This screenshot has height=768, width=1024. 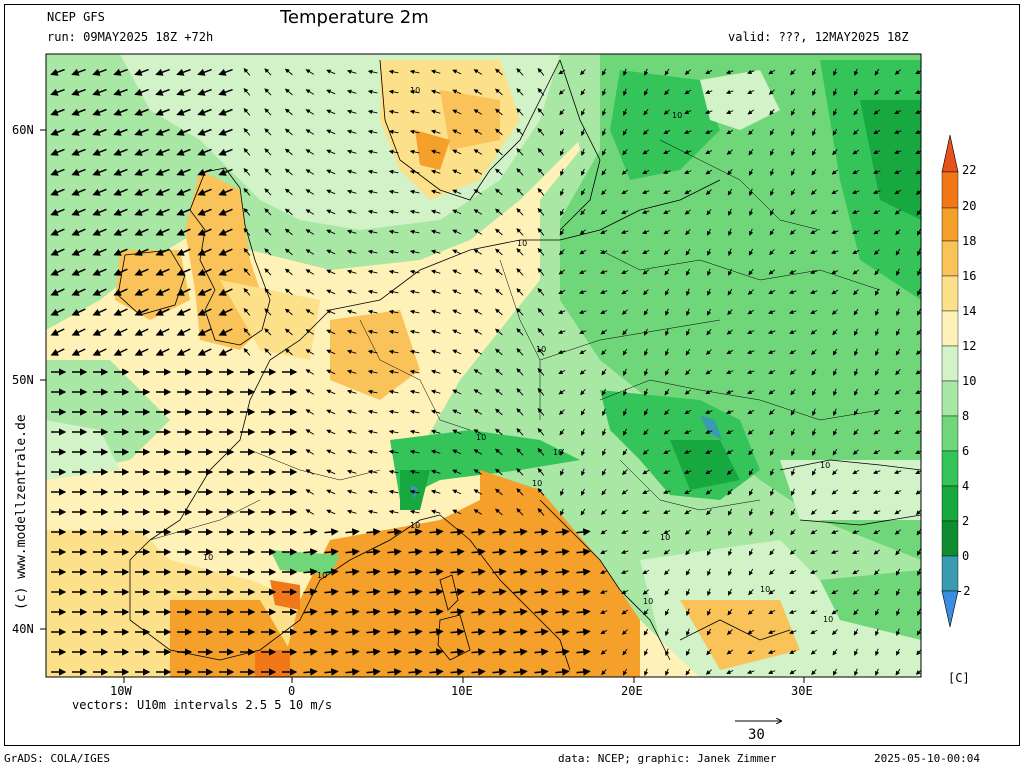 I want to click on timestamp: 2025-05-10-00:04, so click(x=927, y=758).